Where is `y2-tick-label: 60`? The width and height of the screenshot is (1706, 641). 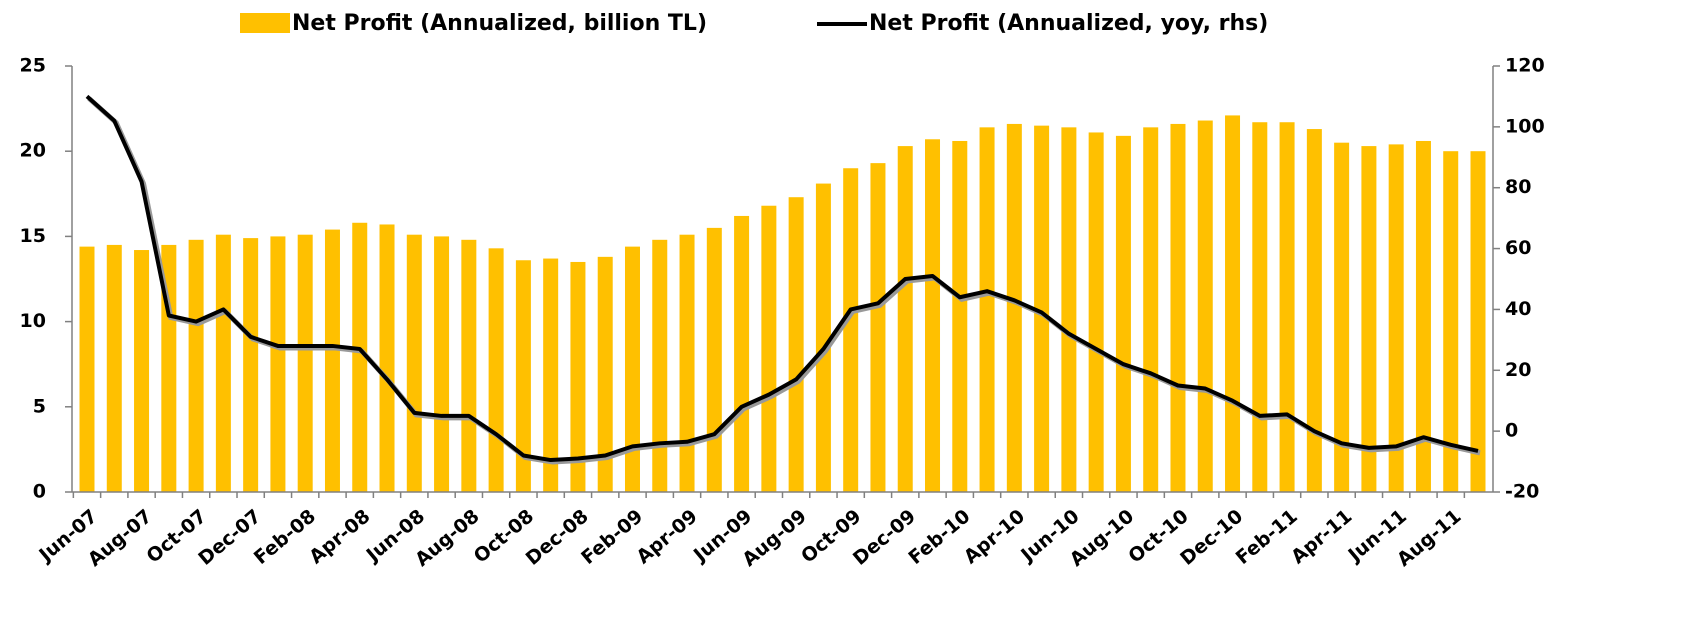 y2-tick-label: 60 is located at coordinates (1518, 248).